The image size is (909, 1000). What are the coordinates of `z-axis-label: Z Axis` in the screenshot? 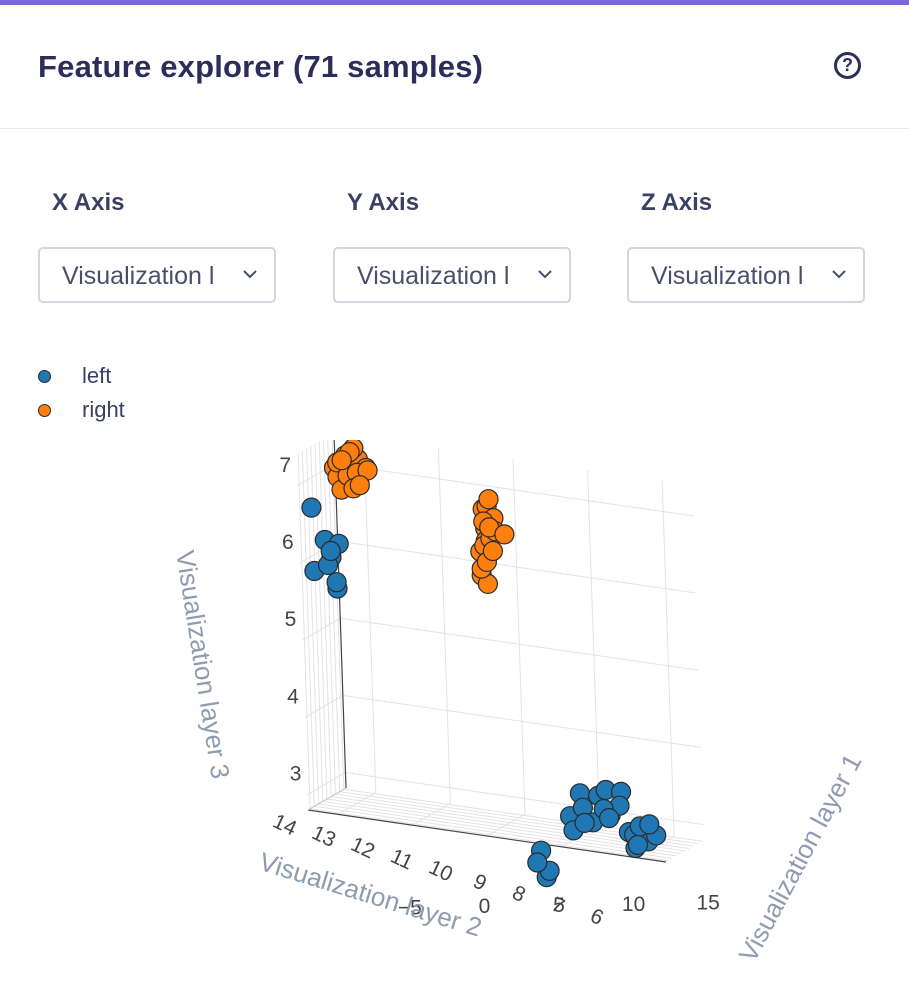 It's located at (677, 202).